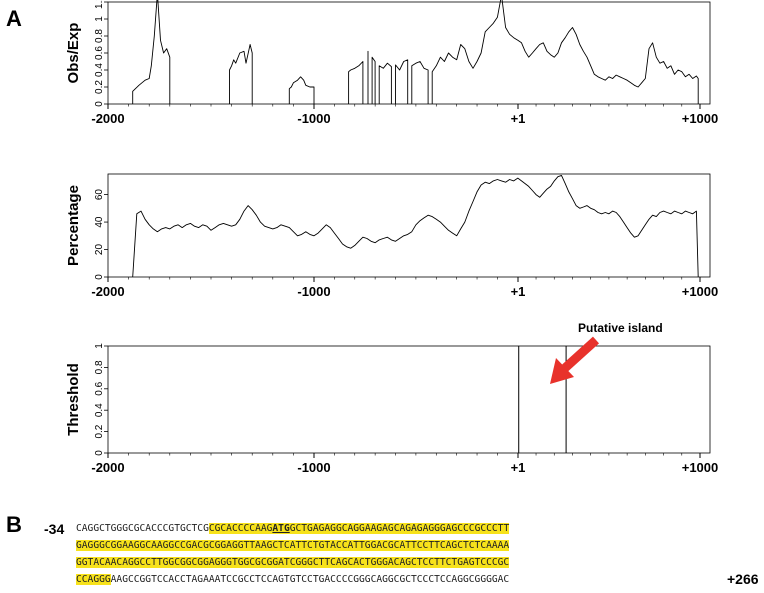 The image size is (764, 593). Describe the element at coordinates (399, 528) in the screenshot. I see `sequence-highlight: GCTGAGAGGCAGGAAGAGCAGAGAGGGAGCCCGCCCTT` at that location.